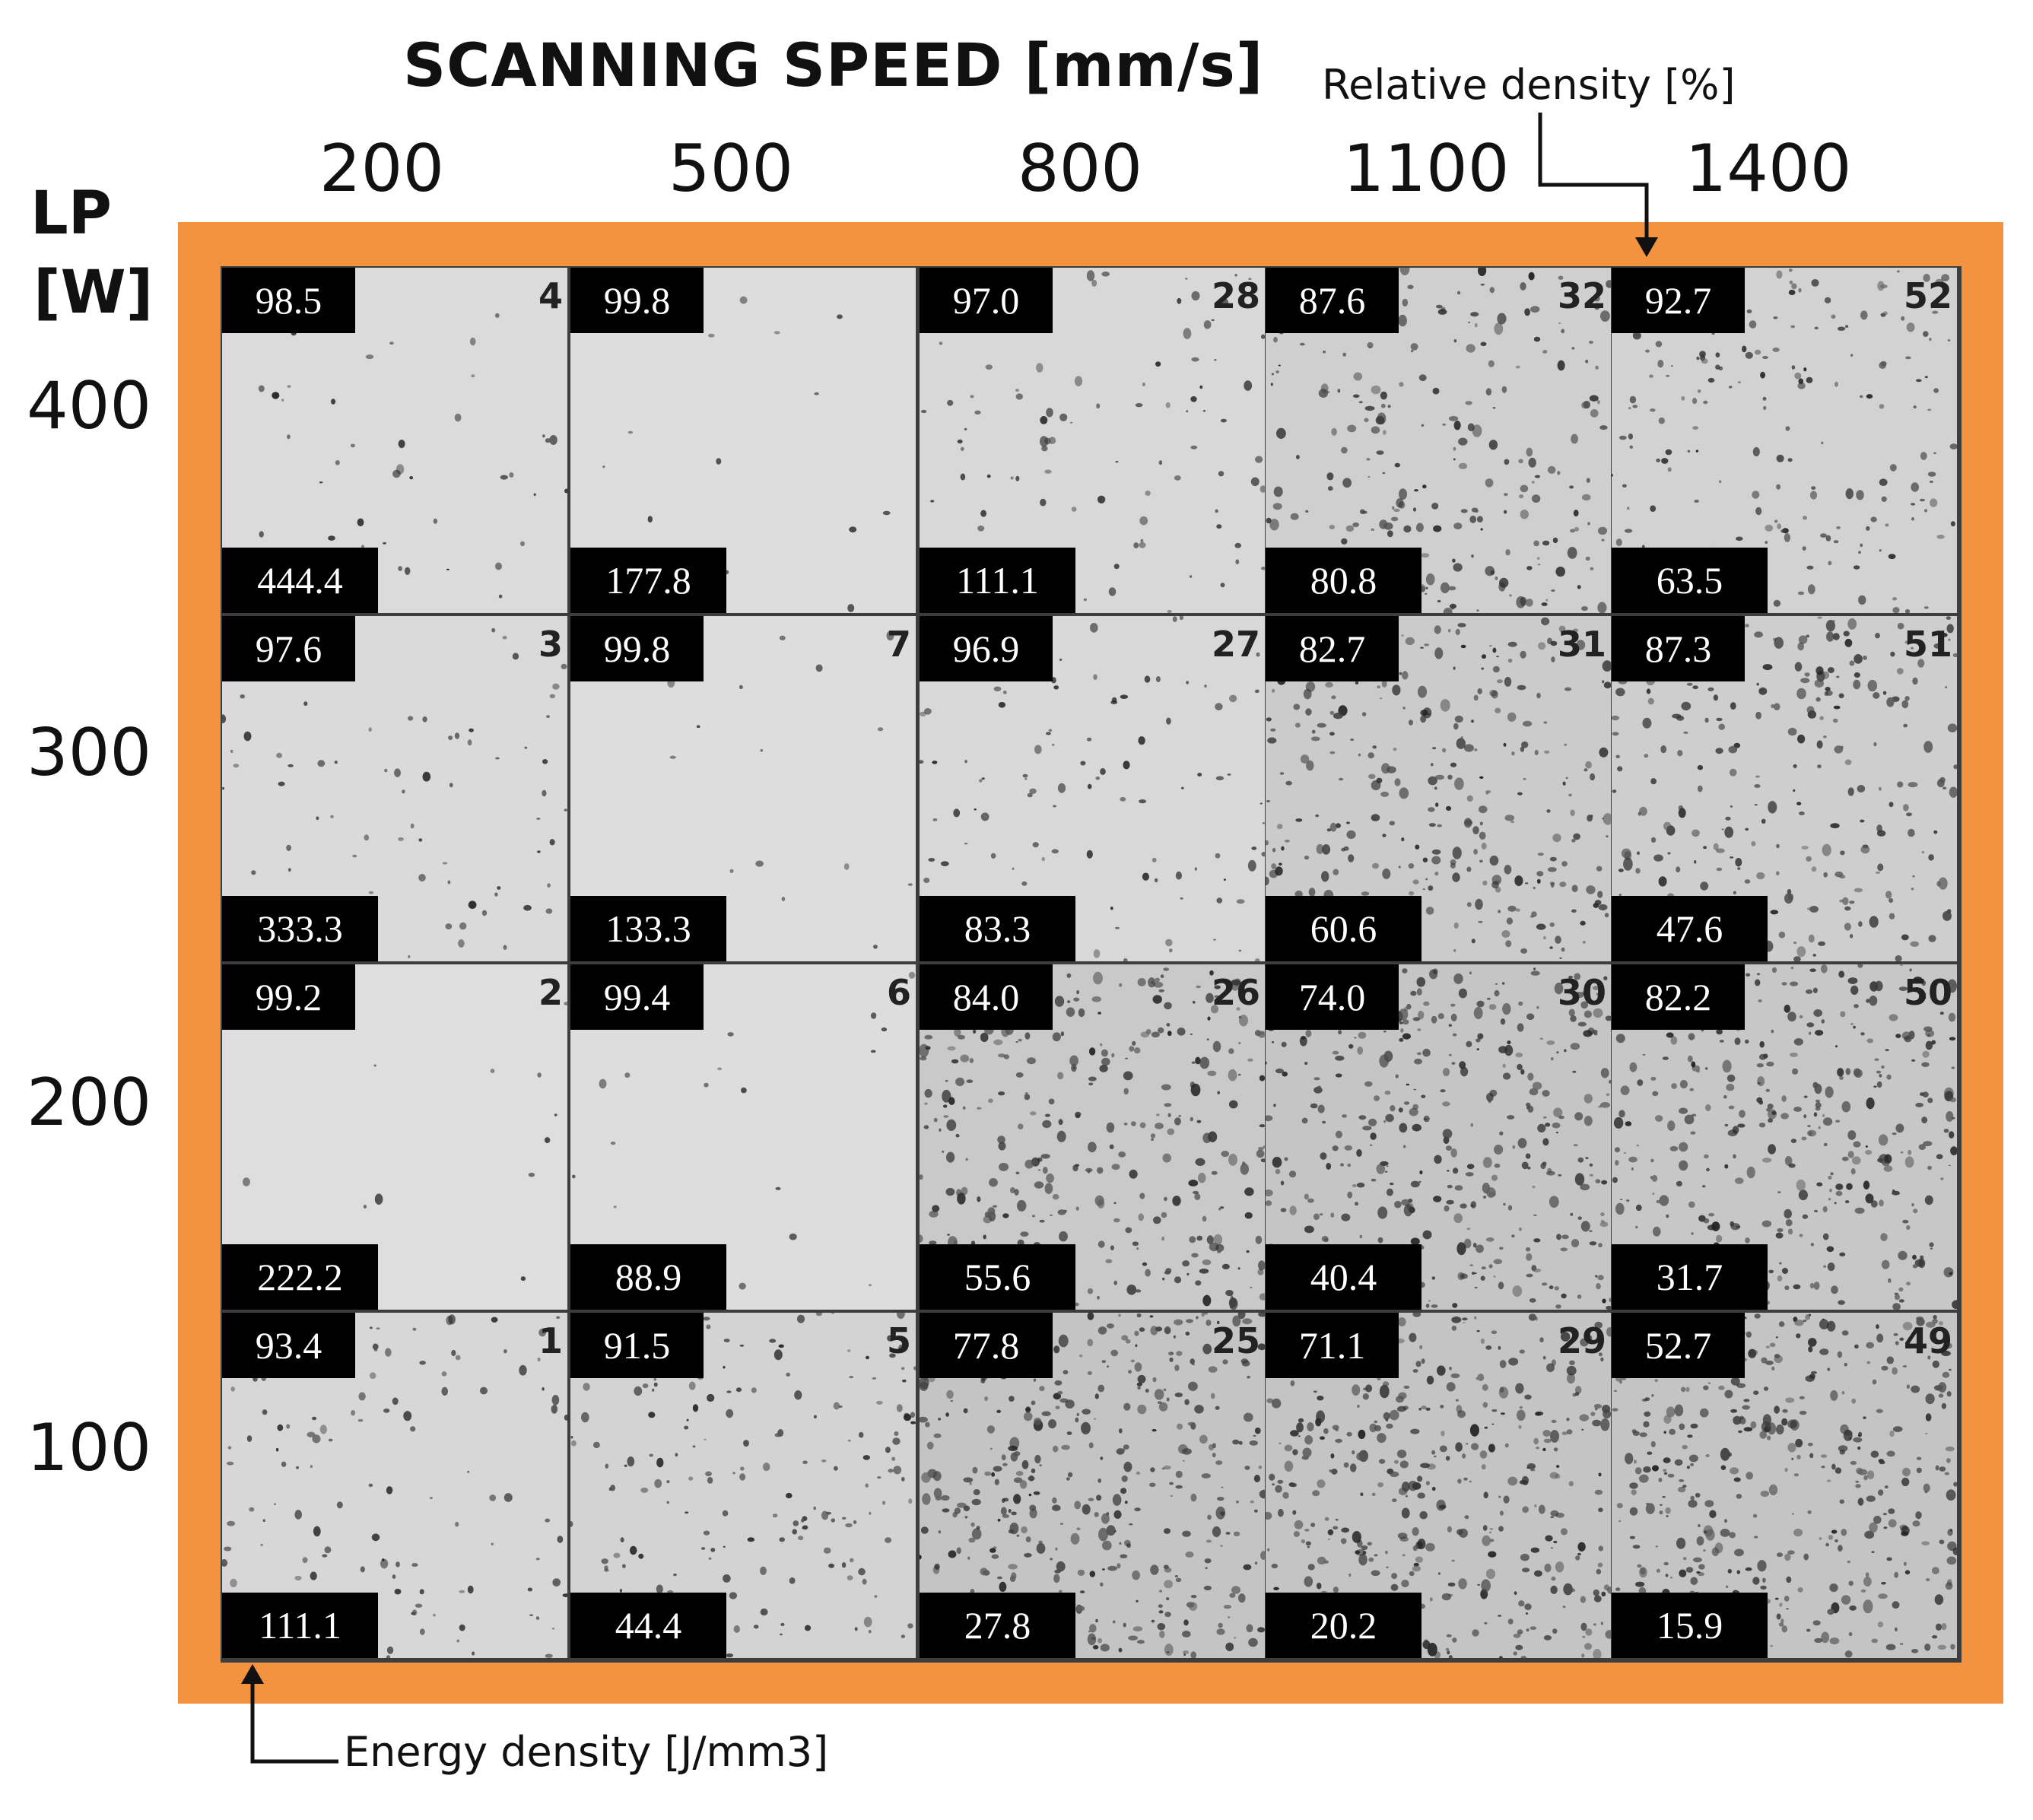 Image resolution: width=2033 pixels, height=1820 pixels. What do you see at coordinates (1529, 85) in the screenshot?
I see `relative-density-label: Relative density [%]` at bounding box center [1529, 85].